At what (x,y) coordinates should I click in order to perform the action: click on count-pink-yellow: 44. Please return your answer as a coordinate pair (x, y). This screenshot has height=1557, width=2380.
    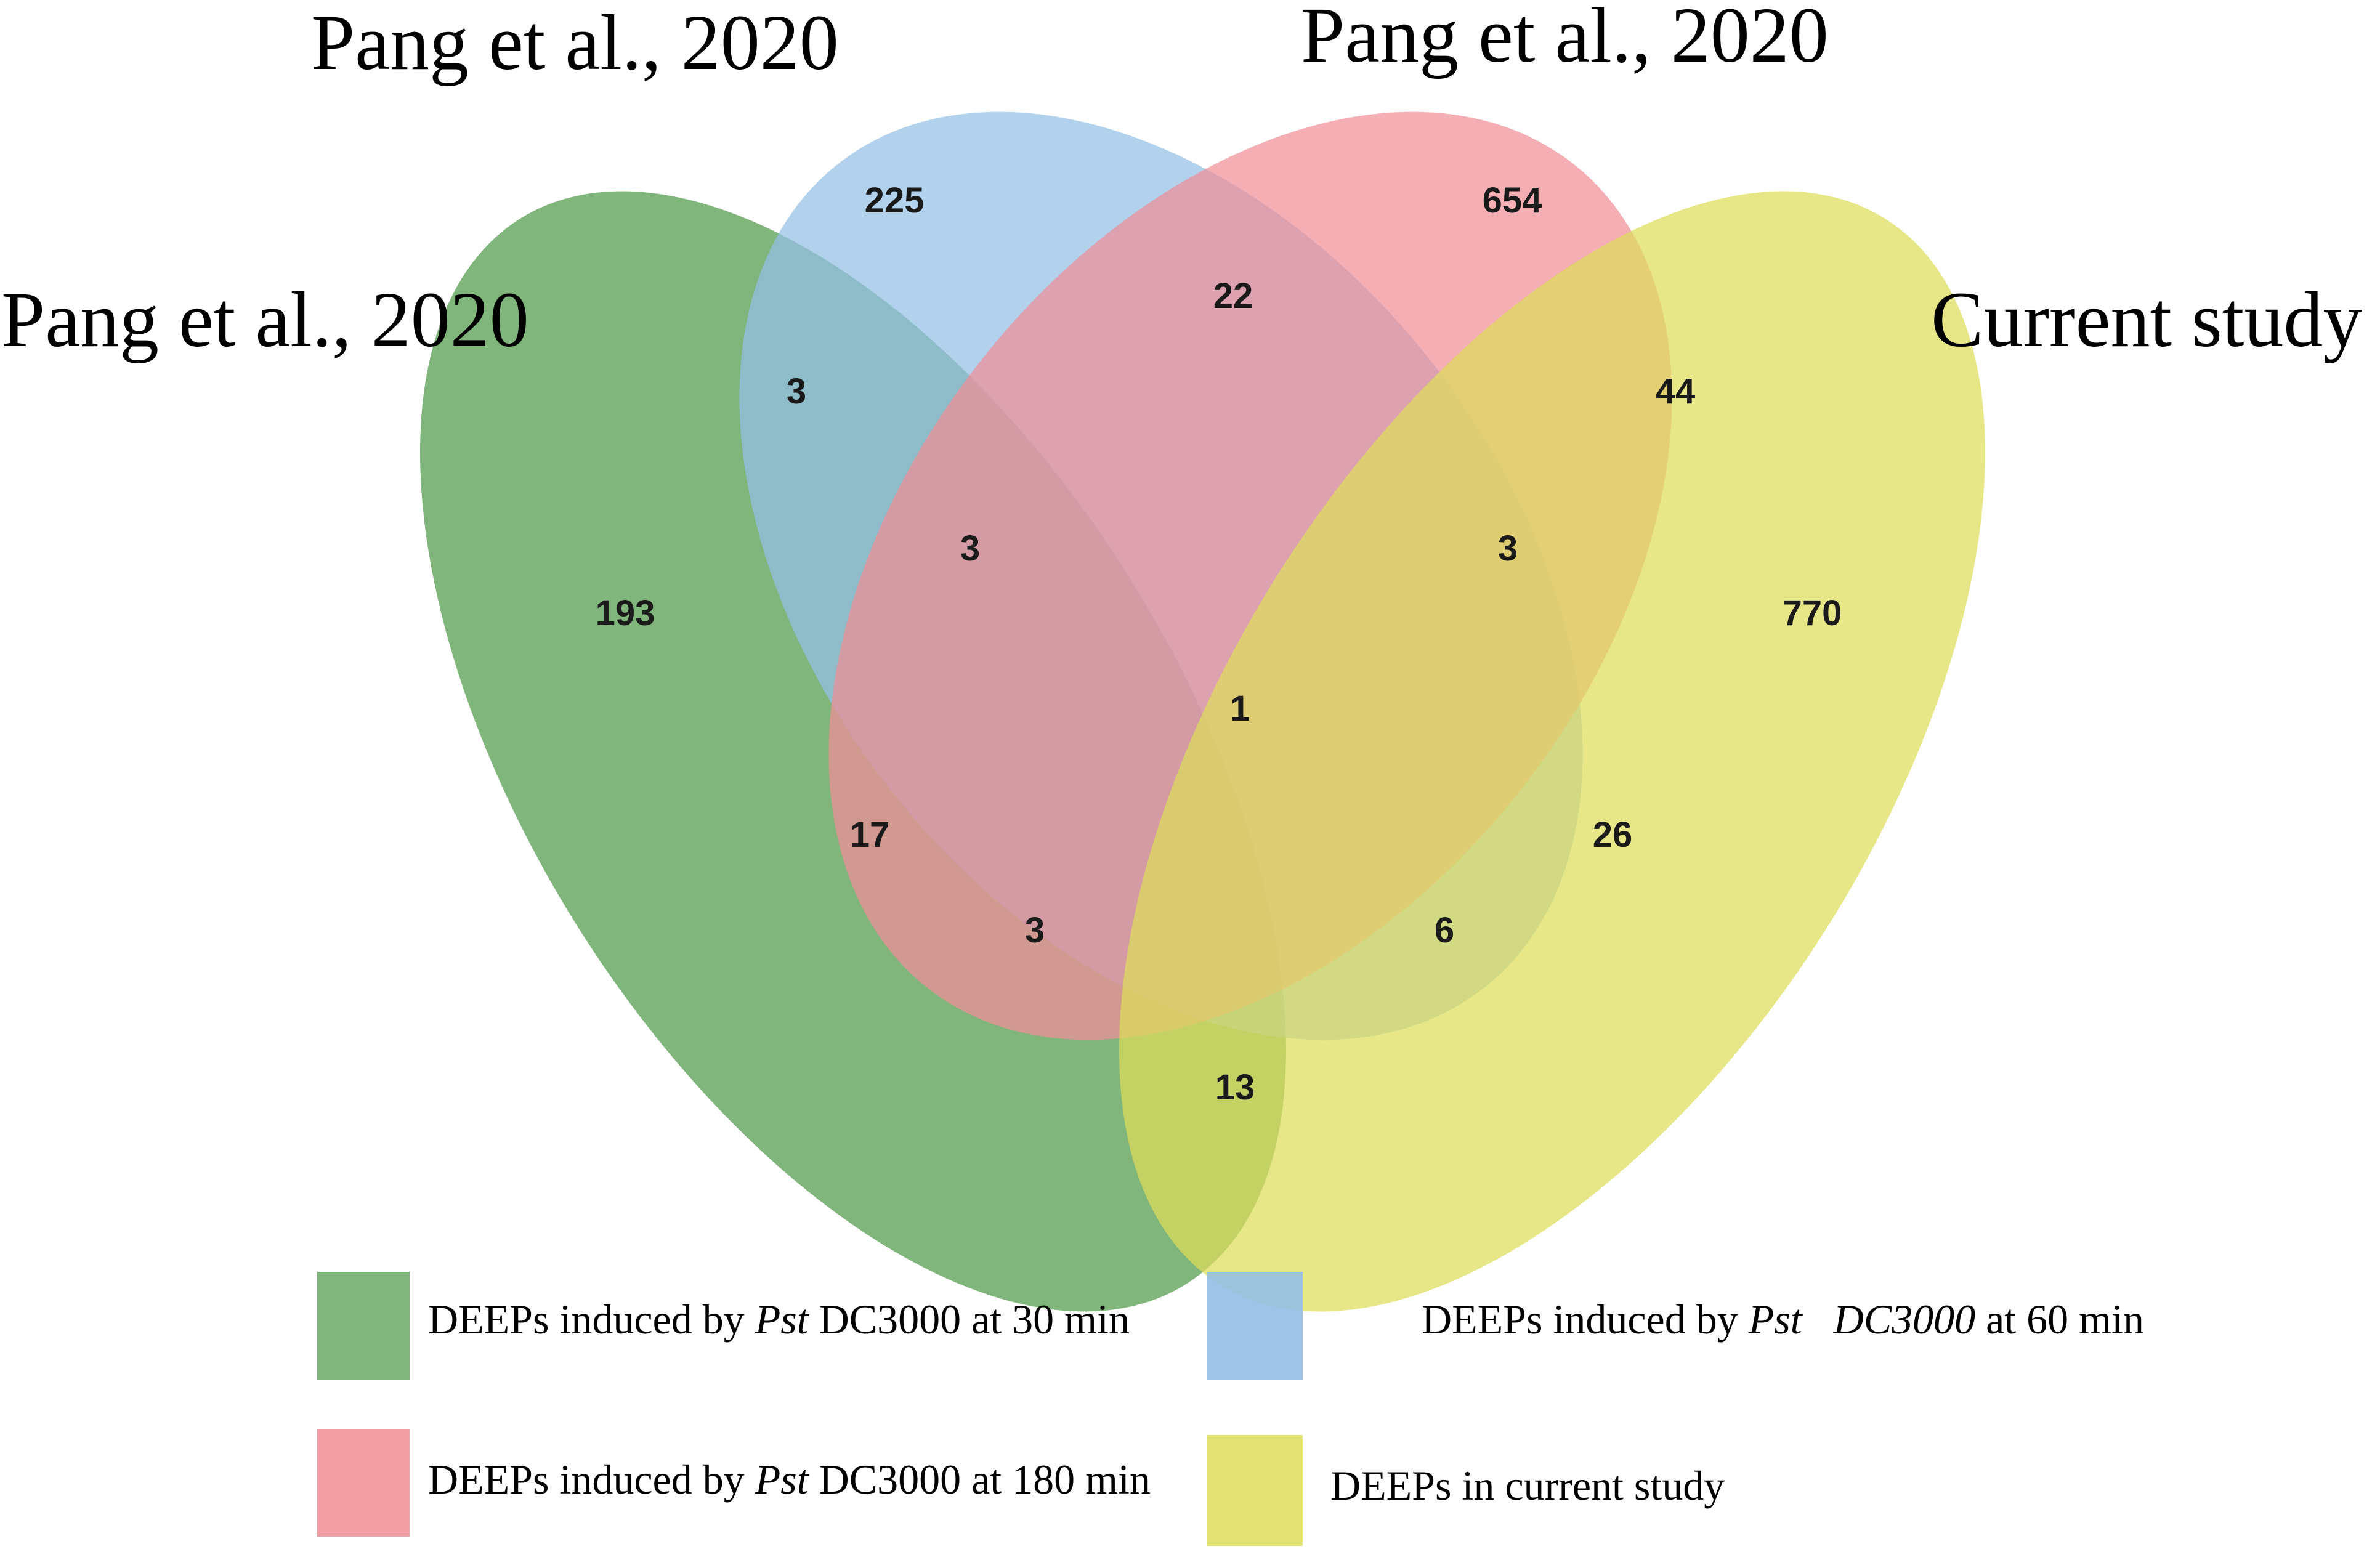
    Looking at the image, I should click on (1676, 391).